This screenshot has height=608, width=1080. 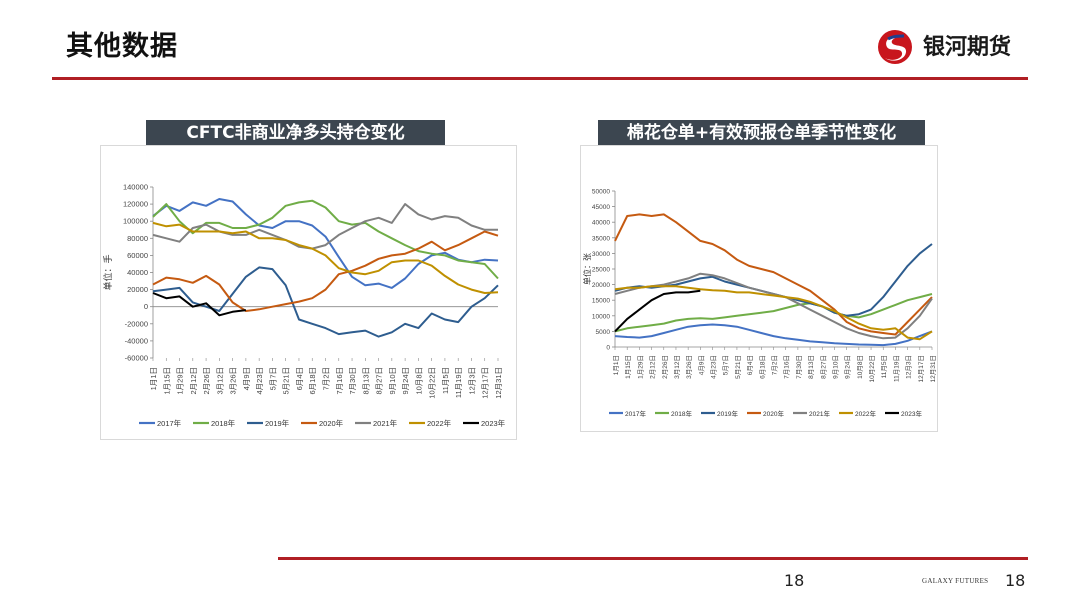 I want to click on legend-label: 2022年, so click(x=865, y=413).